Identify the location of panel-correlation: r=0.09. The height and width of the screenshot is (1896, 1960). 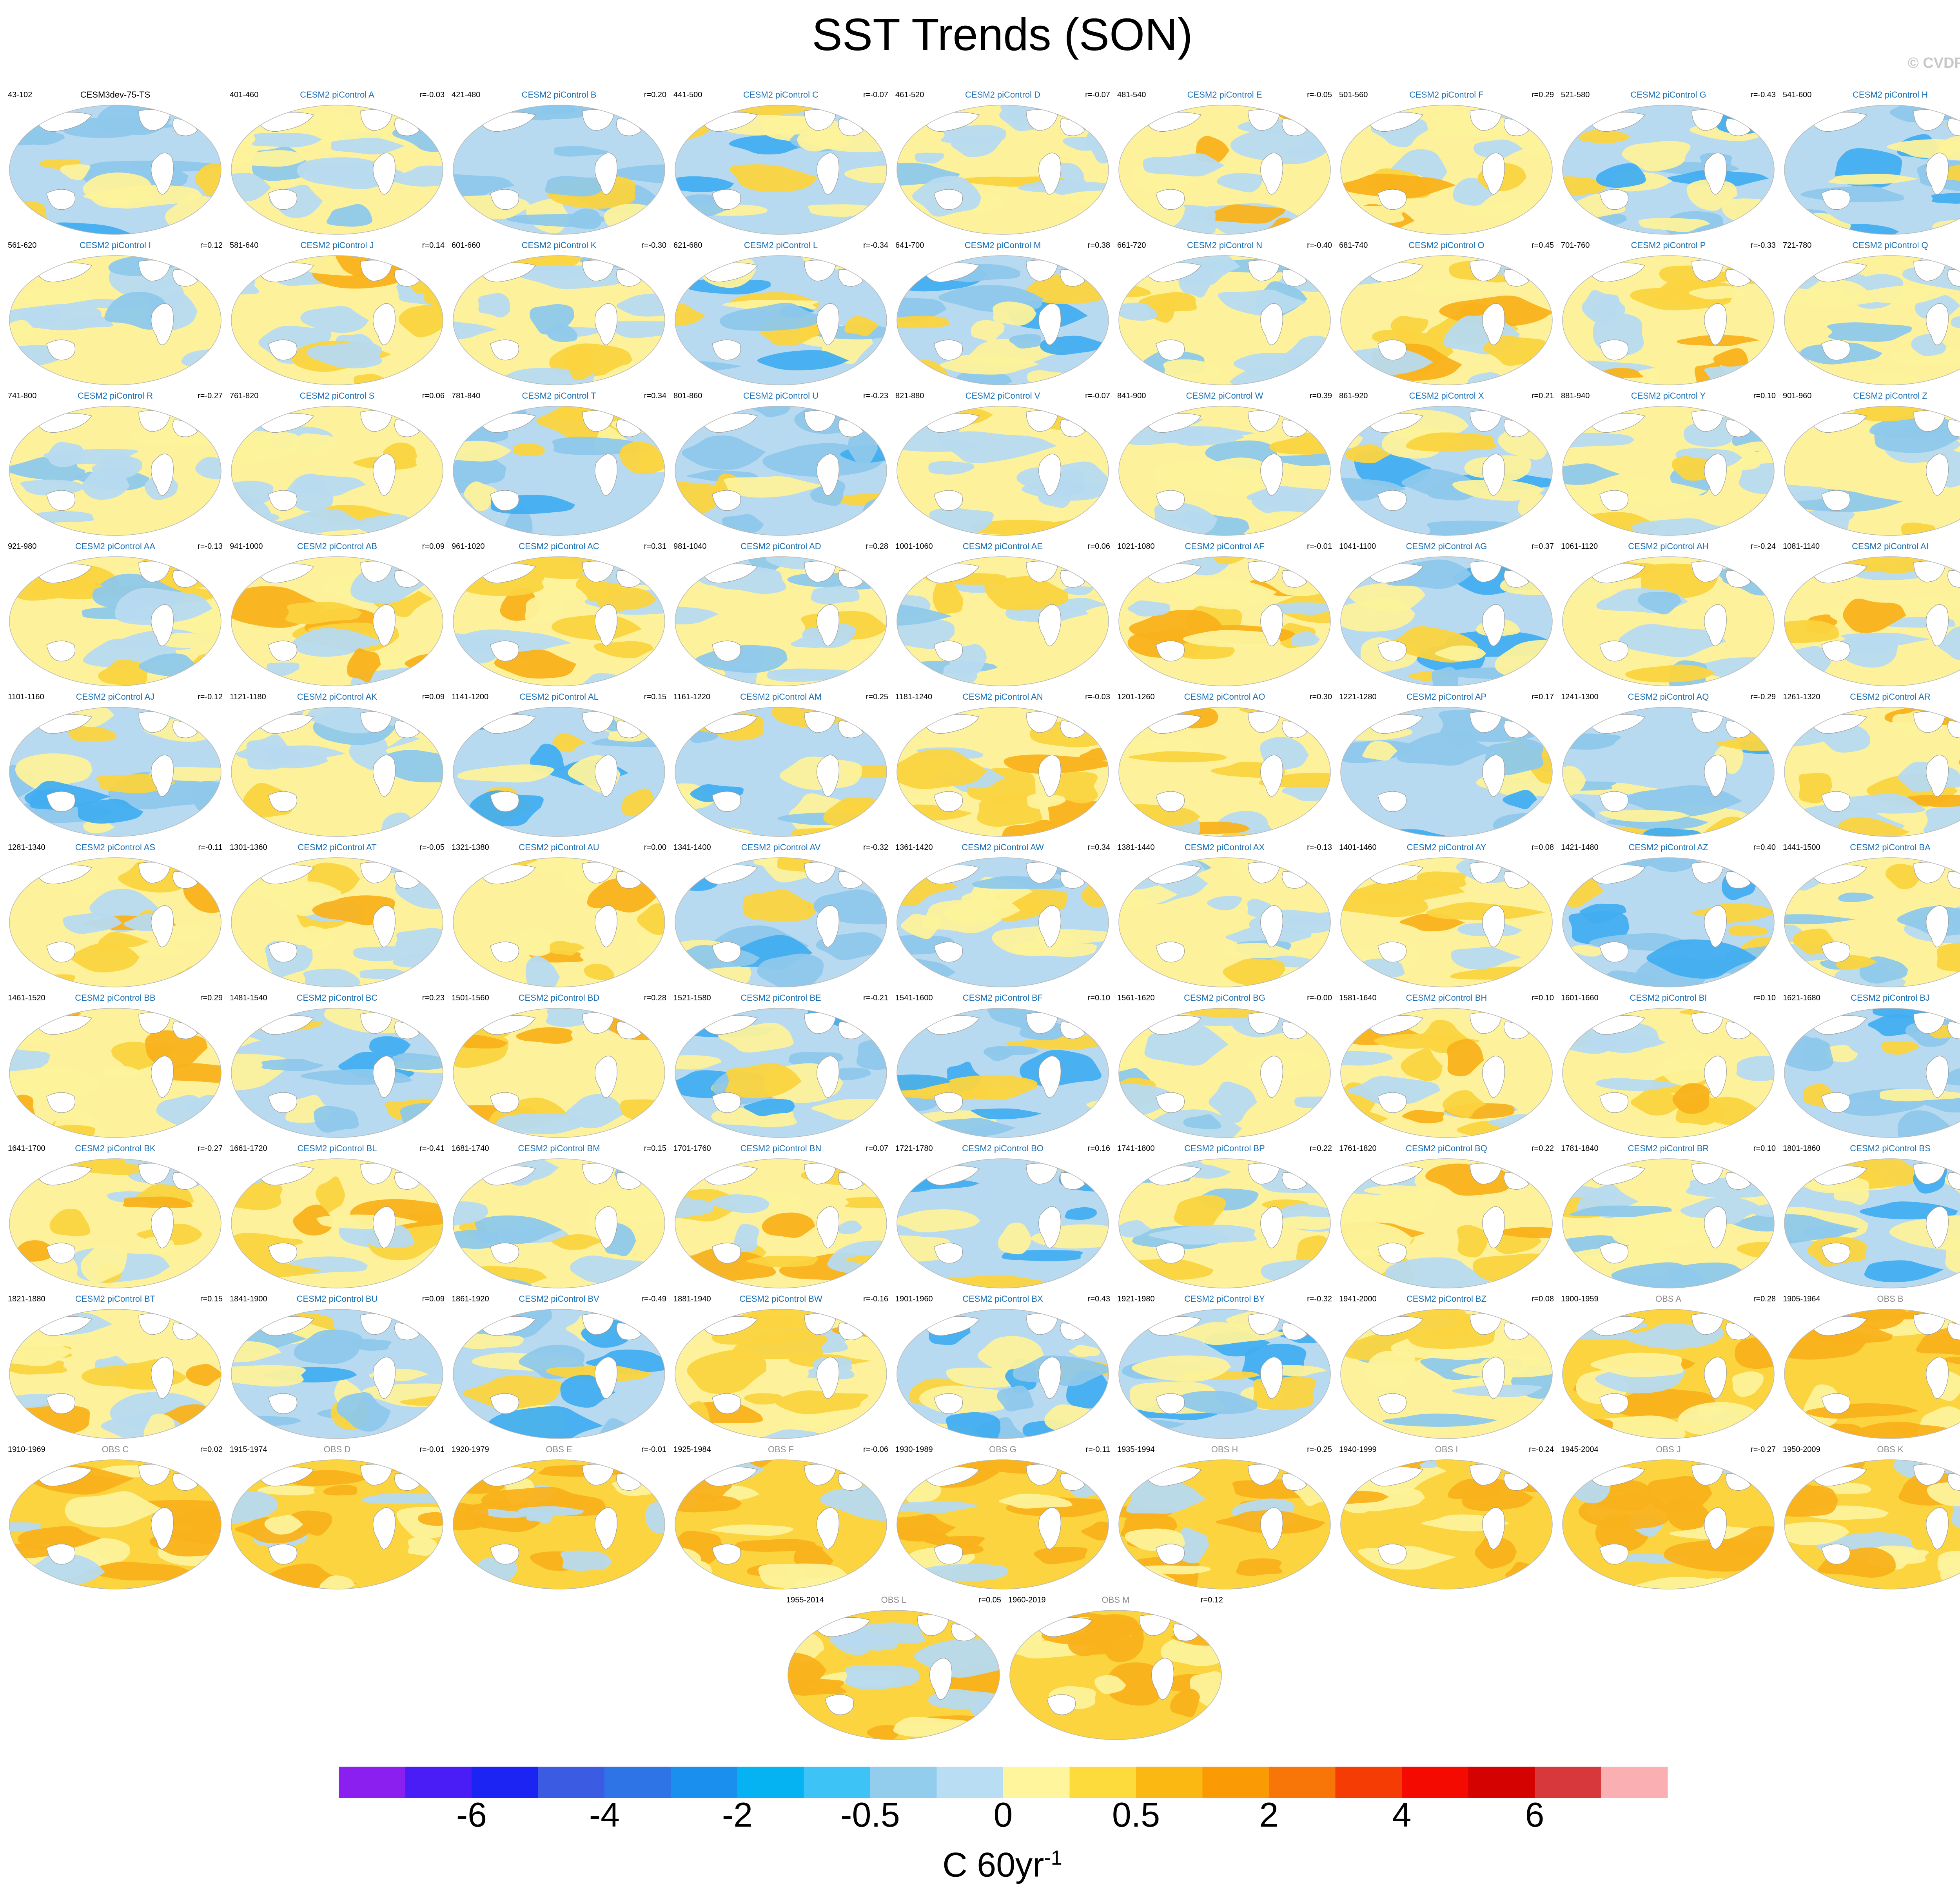
(433, 697).